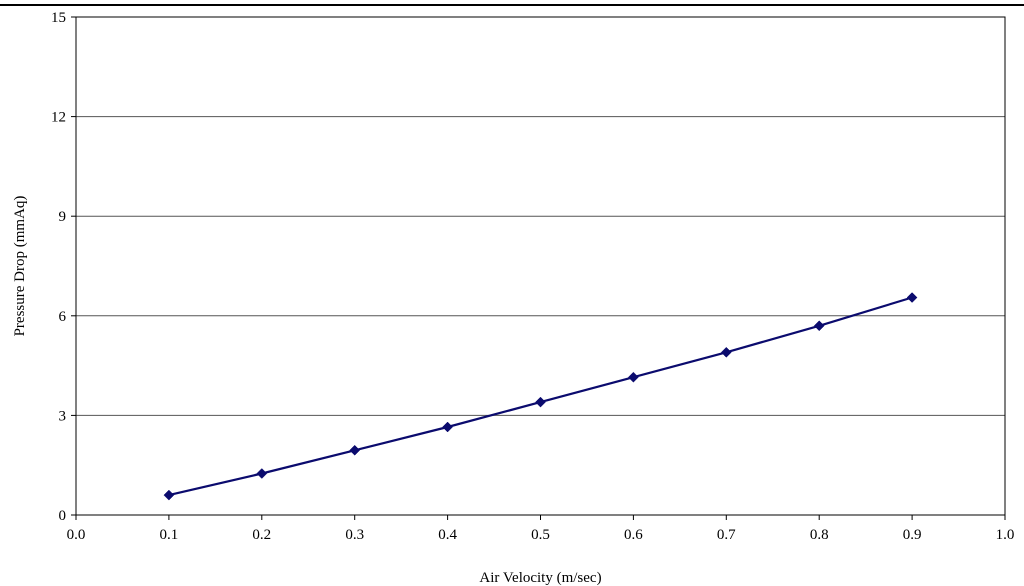  What do you see at coordinates (20, 266) in the screenshot?
I see `y-axis-title: Pressure Drop (mmAq)` at bounding box center [20, 266].